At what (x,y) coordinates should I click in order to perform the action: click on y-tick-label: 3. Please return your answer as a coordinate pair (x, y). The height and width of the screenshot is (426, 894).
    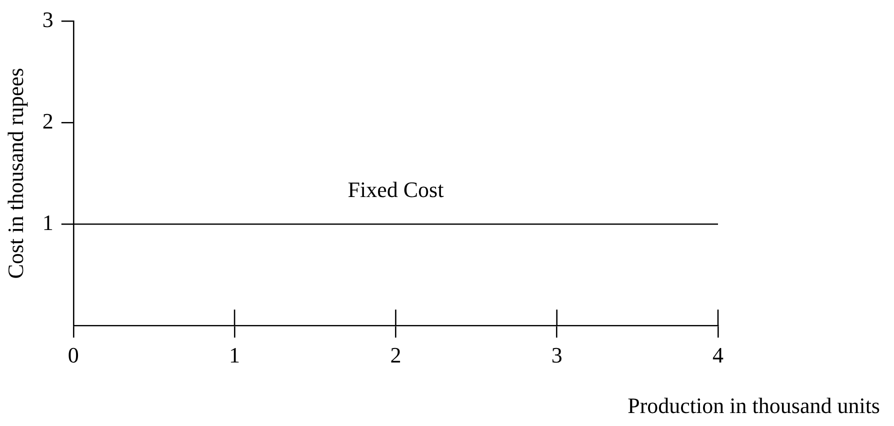
    Looking at the image, I should click on (48, 19).